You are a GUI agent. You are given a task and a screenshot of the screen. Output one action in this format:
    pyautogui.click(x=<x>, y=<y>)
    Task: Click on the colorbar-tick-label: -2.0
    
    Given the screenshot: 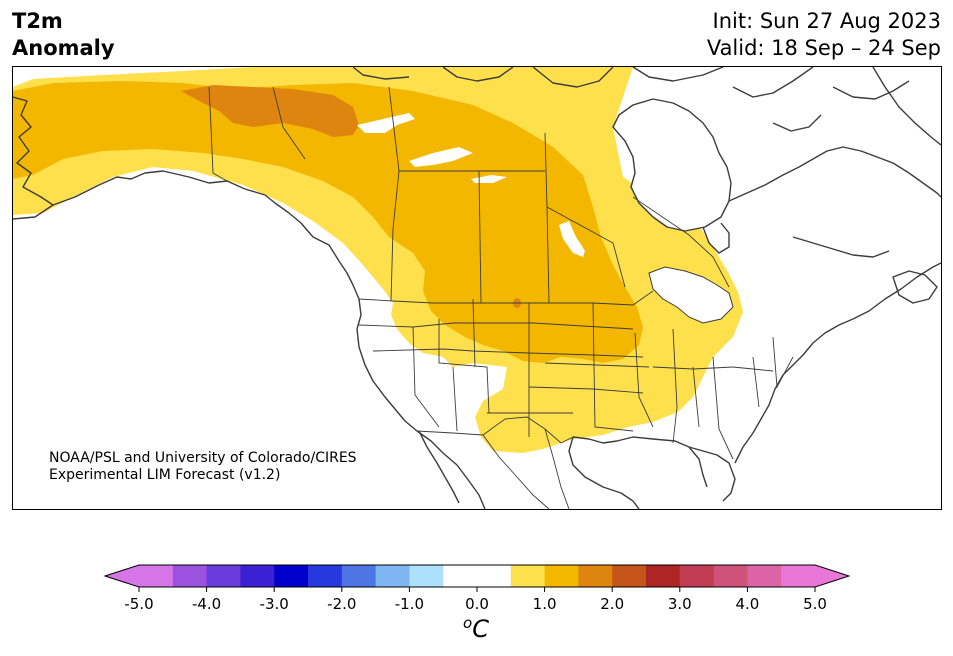 What is the action you would take?
    pyautogui.click(x=341, y=604)
    